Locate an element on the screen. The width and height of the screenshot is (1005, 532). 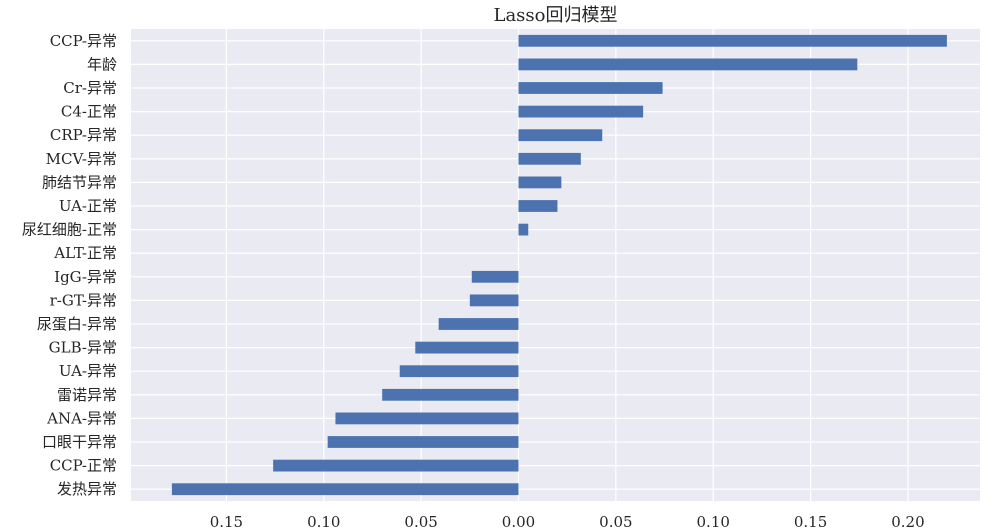
x-tick-label: 0.00 is located at coordinates (518, 522).